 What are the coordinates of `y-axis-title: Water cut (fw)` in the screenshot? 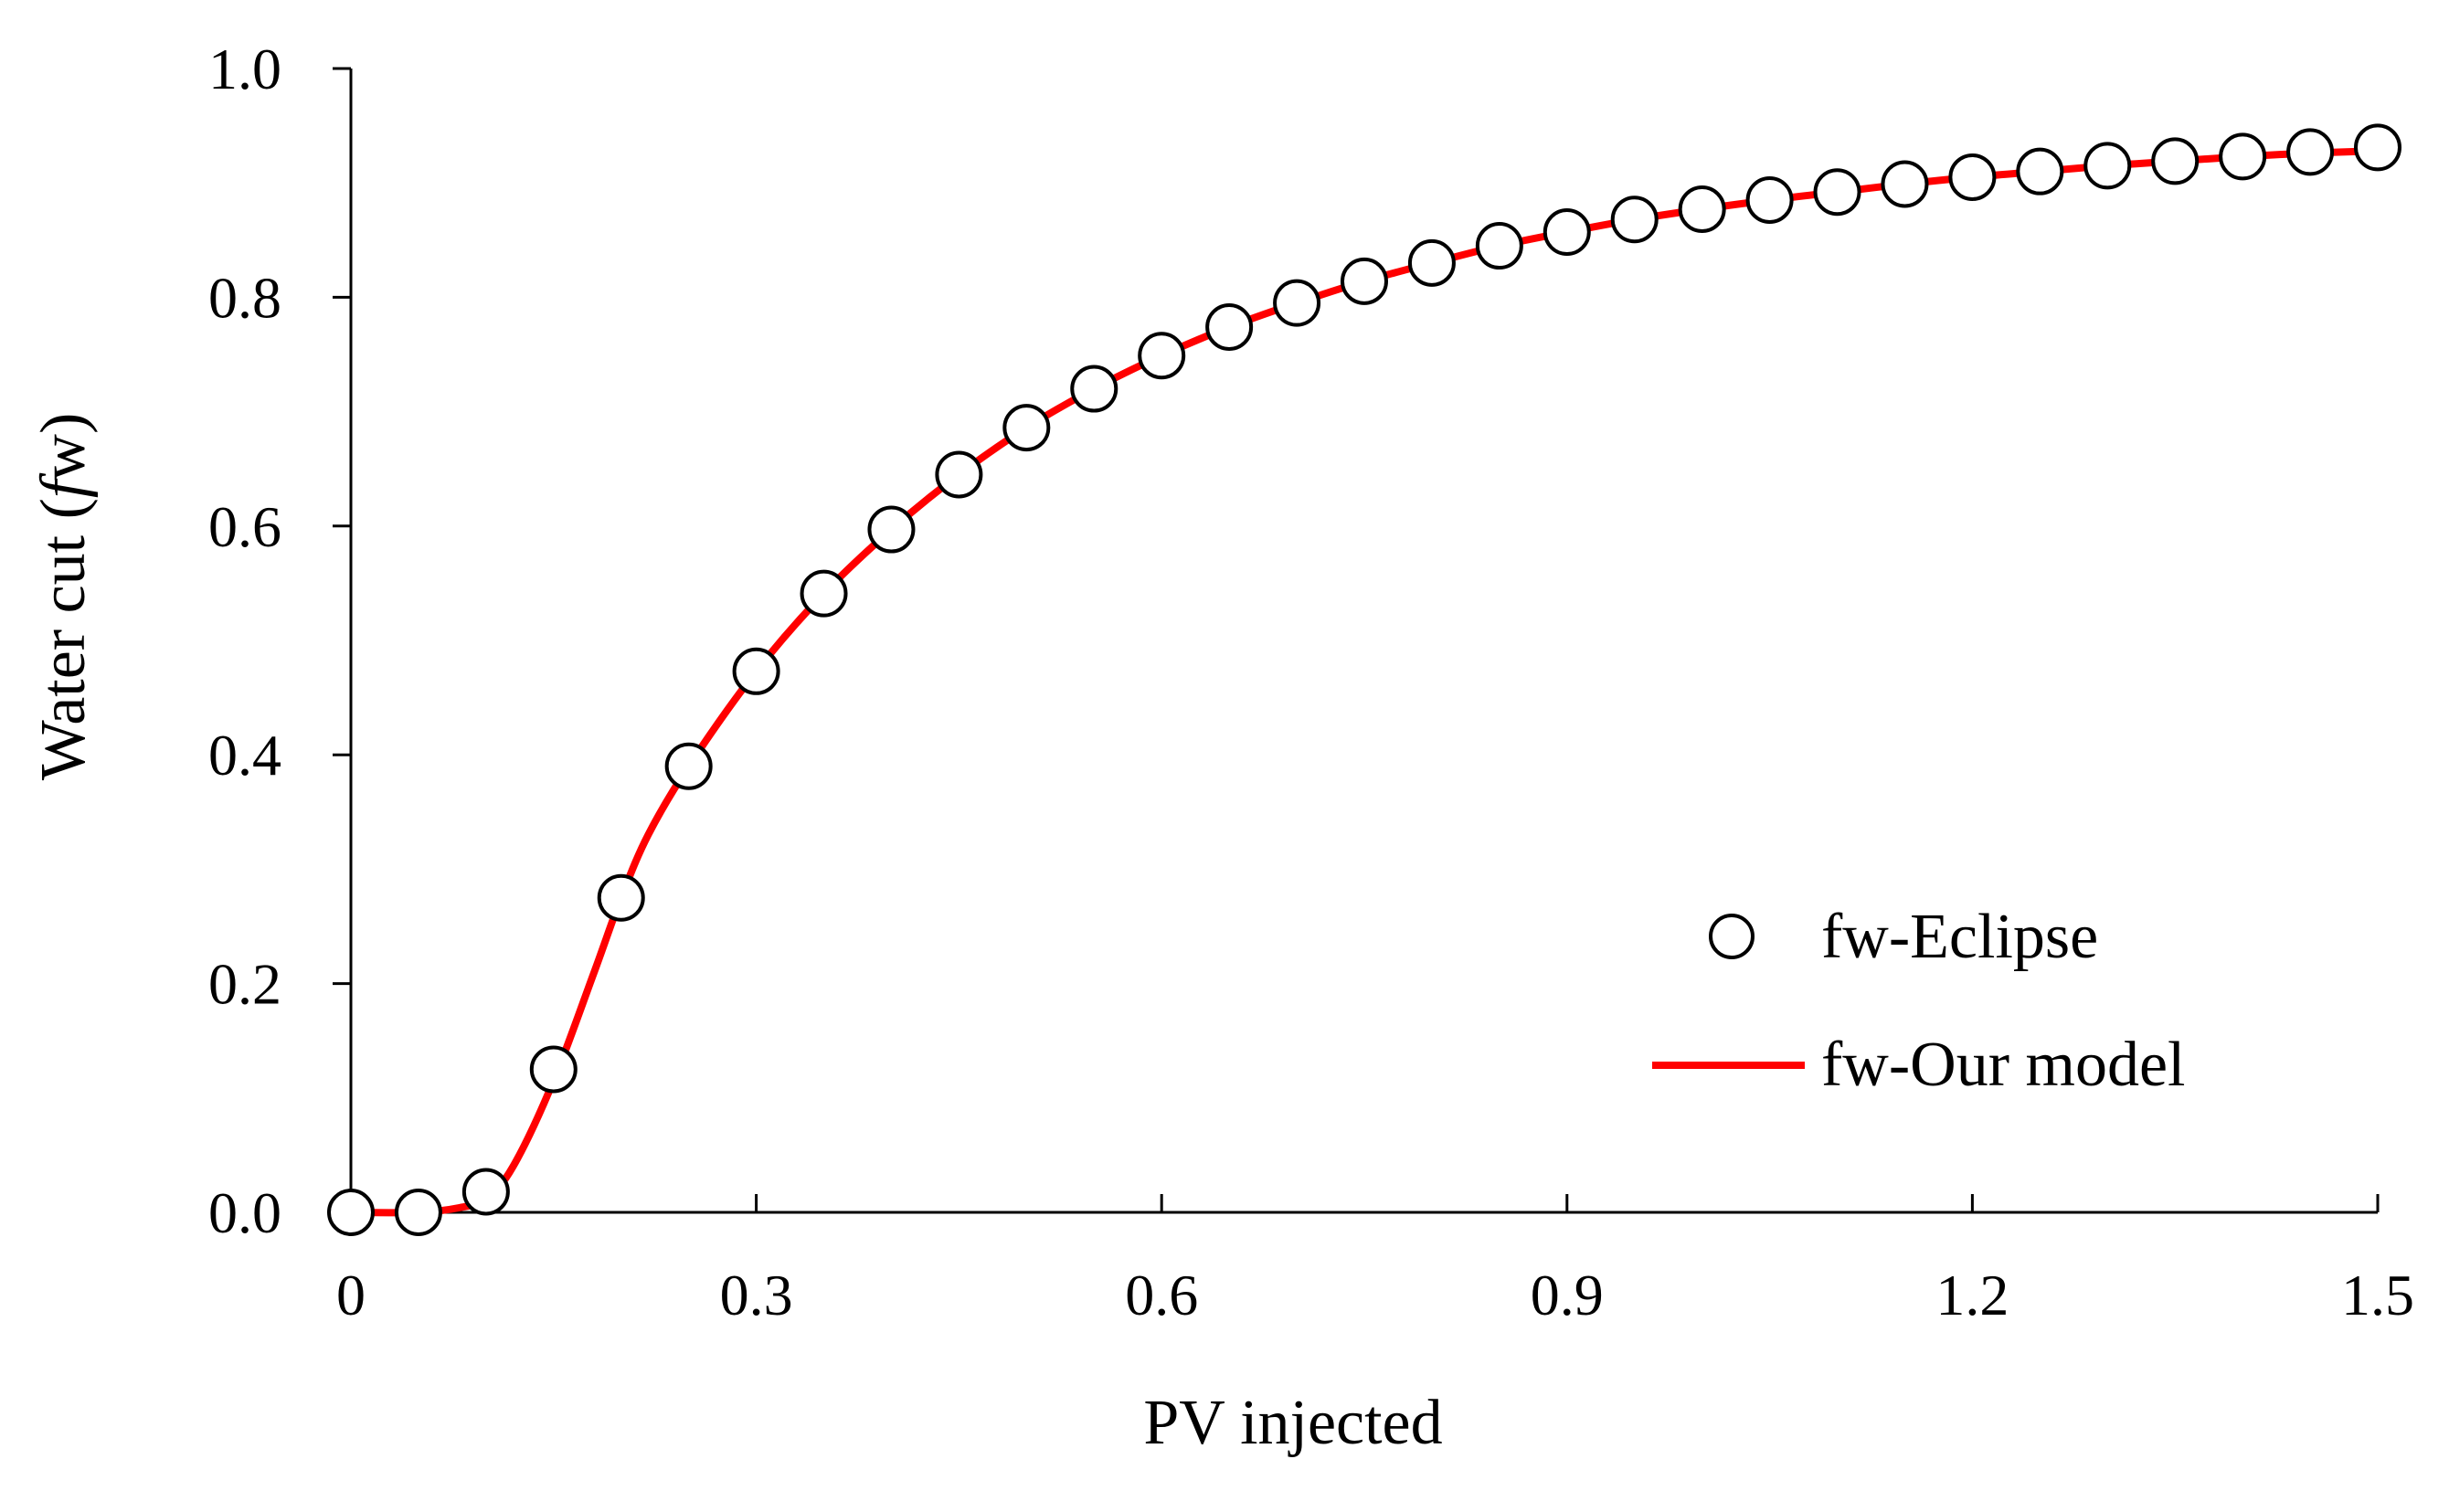 It's located at (63, 597).